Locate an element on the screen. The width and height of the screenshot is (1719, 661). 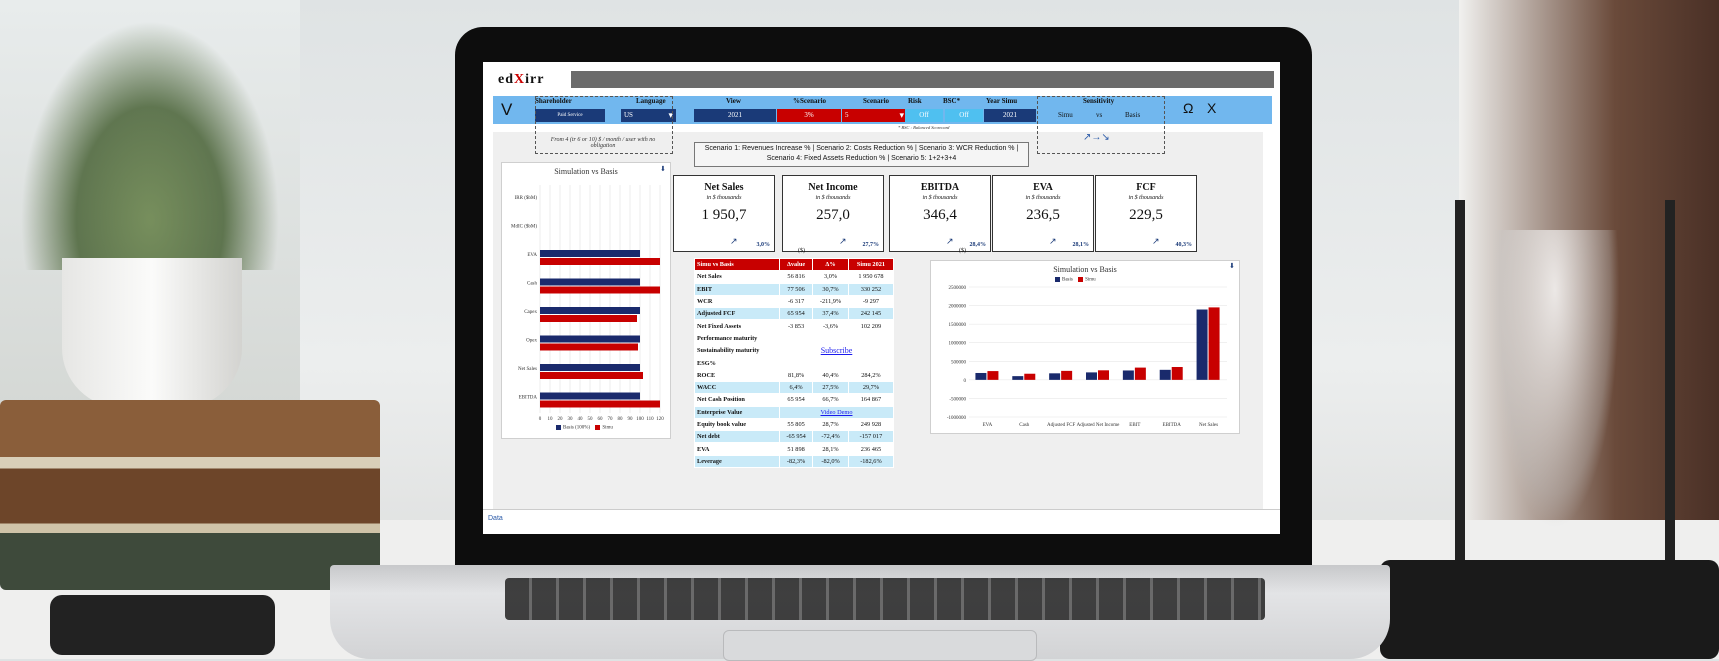
kpi-title: FCF is located at coordinates (1146, 187).